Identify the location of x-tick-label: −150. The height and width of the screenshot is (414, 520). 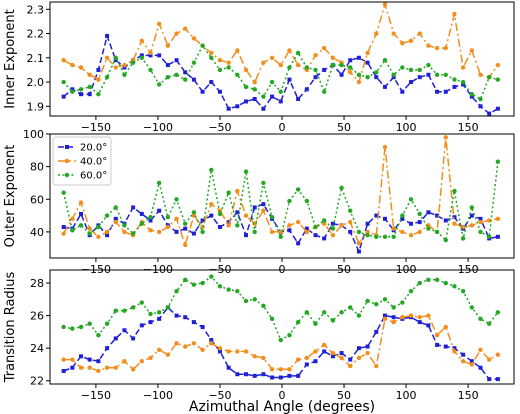
(96, 395).